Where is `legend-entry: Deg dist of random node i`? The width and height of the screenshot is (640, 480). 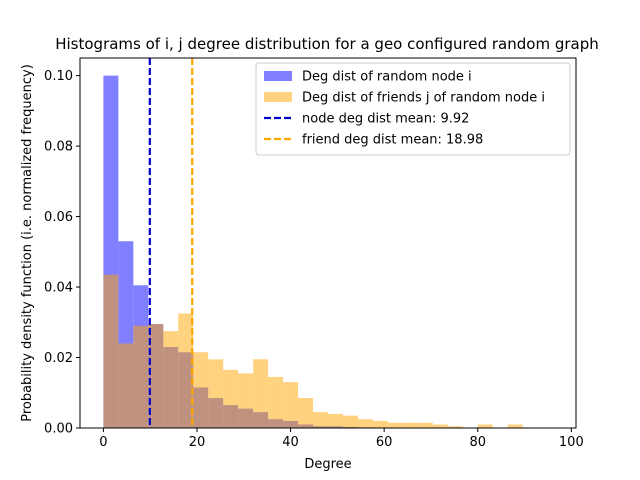 legend-entry: Deg dist of random node i is located at coordinates (368, 77).